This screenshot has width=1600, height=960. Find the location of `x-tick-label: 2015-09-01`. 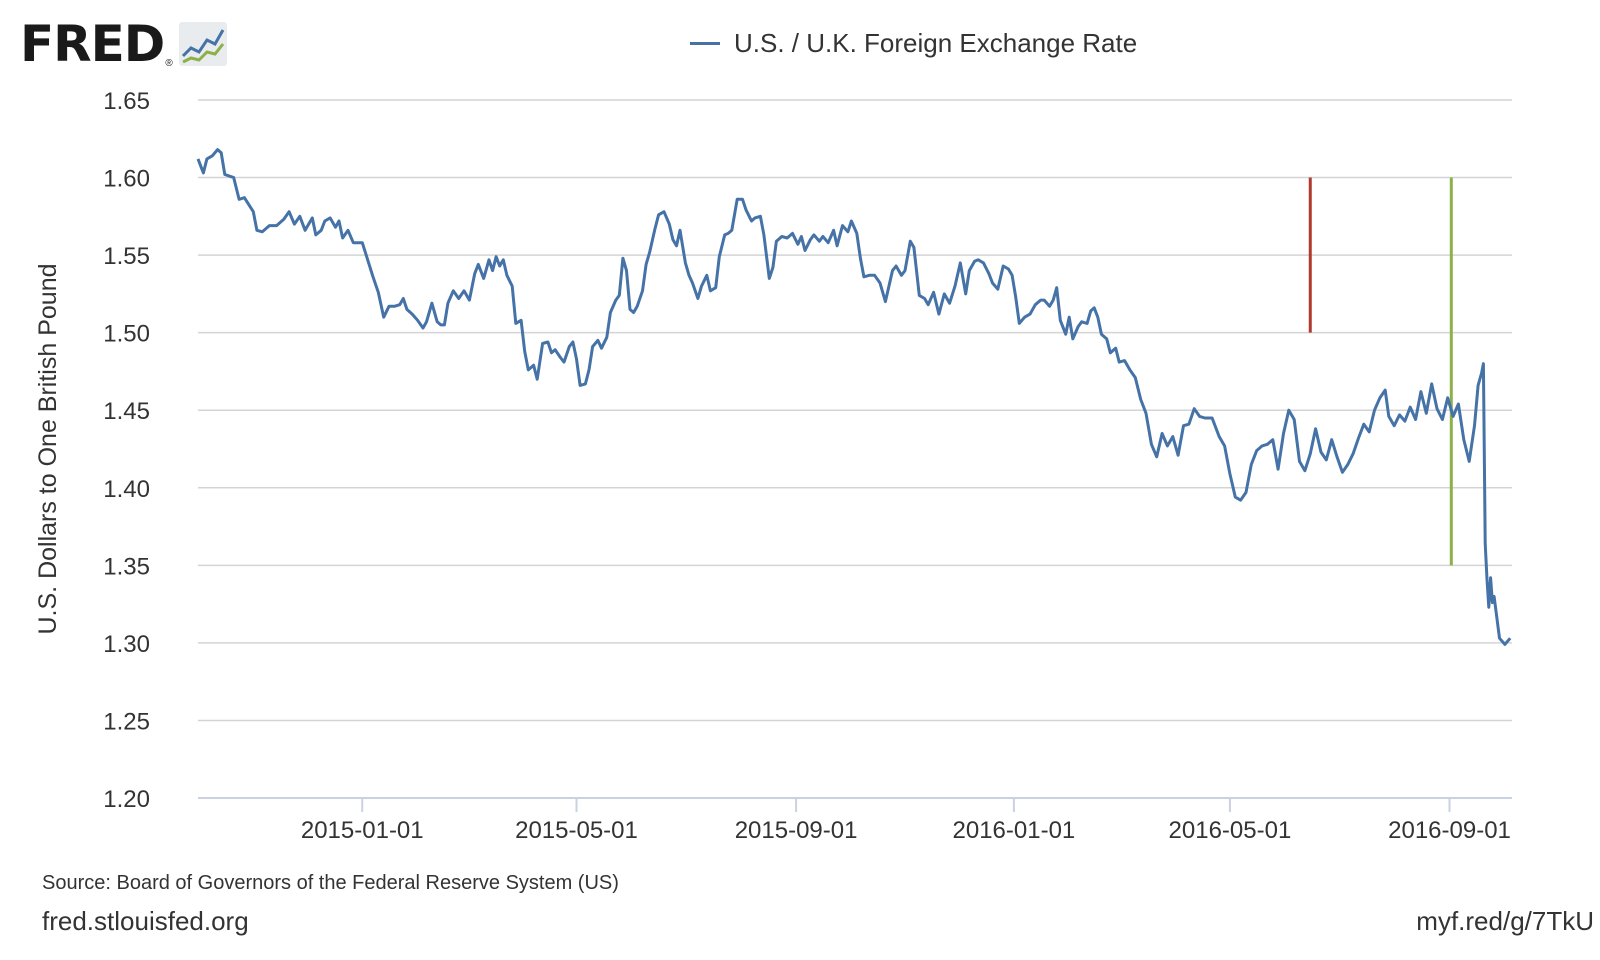

x-tick-label: 2015-09-01 is located at coordinates (796, 830).